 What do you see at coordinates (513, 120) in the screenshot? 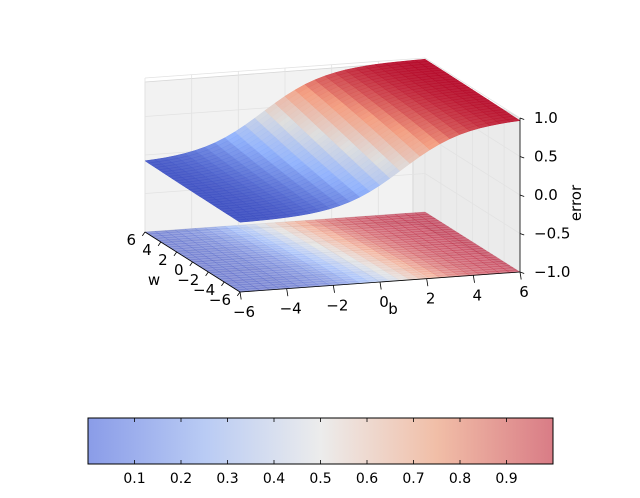
I see `surface-facet` at bounding box center [513, 120].